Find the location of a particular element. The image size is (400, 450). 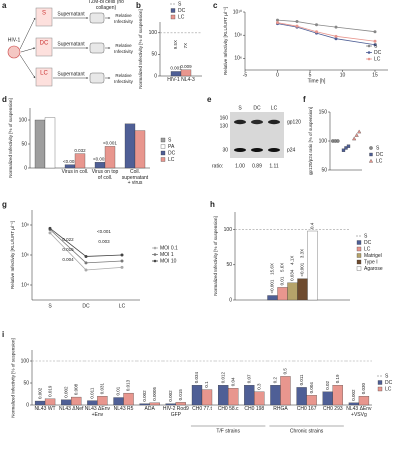

band-label: gp120 is located at coordinates (294, 122).